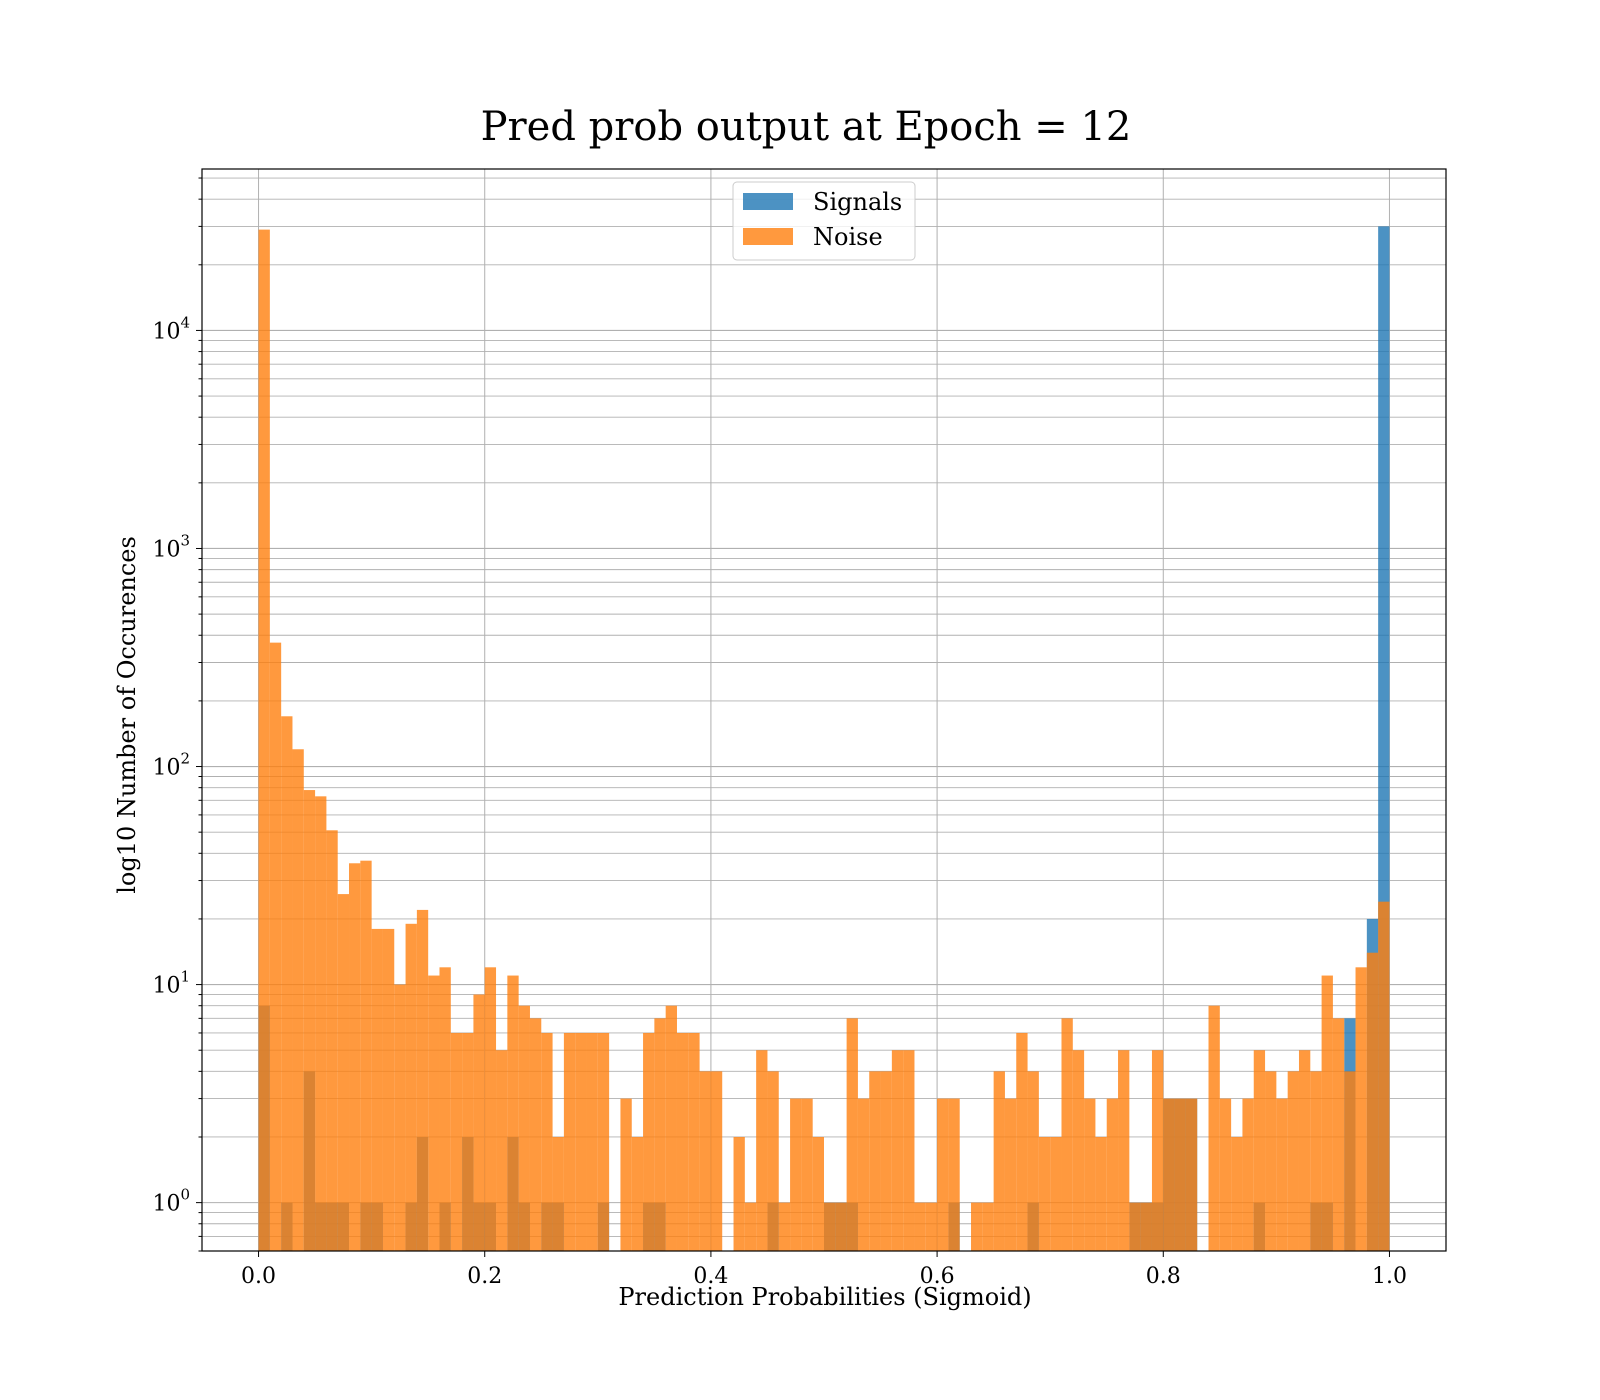 Image resolution: width=1600 pixels, height=1400 pixels. I want to click on legend-label-noise: Noise, so click(848, 237).